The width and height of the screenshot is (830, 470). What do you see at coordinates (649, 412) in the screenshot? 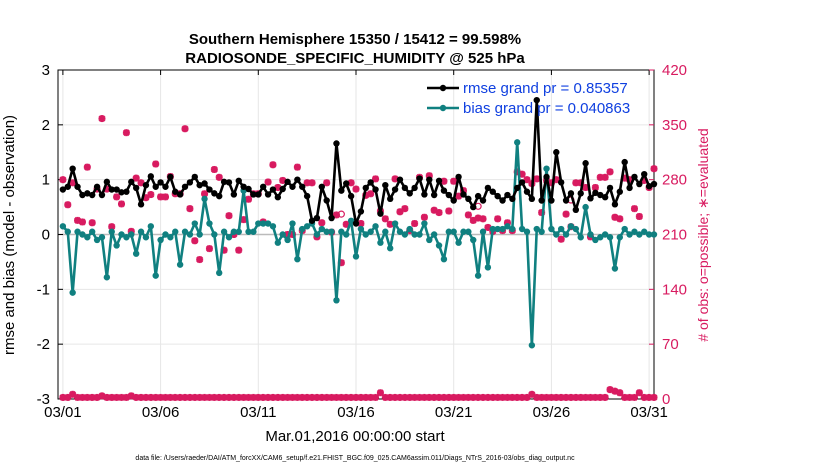
I see `x-tick-label: 03/31` at bounding box center [649, 412].